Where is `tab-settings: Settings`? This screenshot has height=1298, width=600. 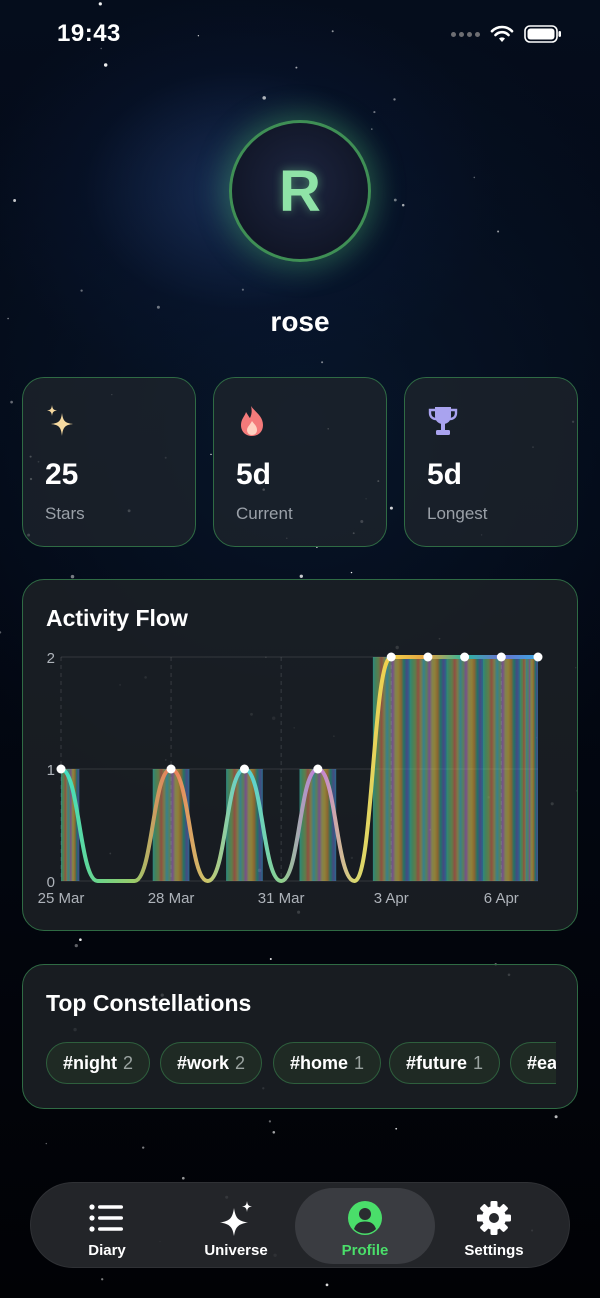
tab-settings: Settings is located at coordinates (494, 1226).